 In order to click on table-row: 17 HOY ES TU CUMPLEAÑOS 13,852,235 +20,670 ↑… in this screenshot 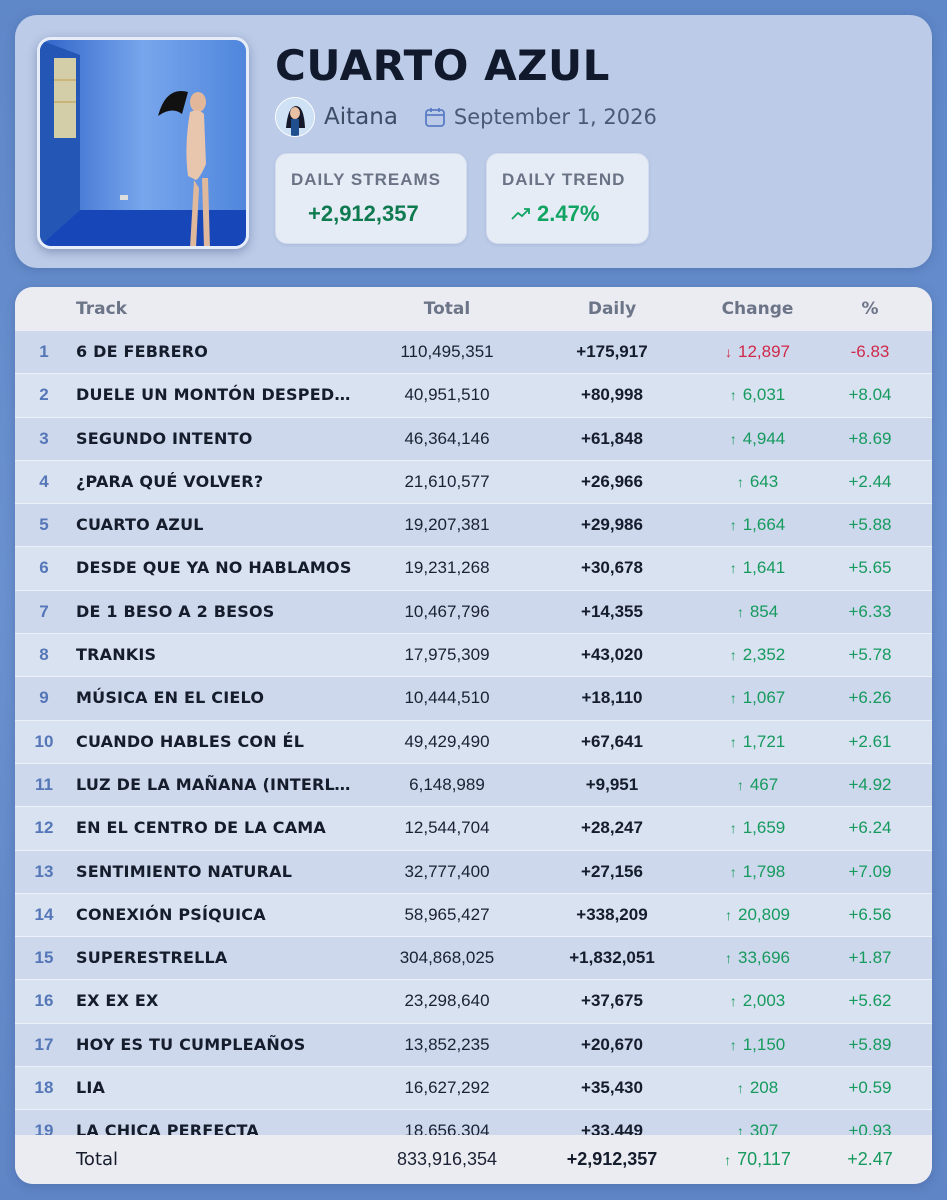, I will do `click(473, 1045)`.